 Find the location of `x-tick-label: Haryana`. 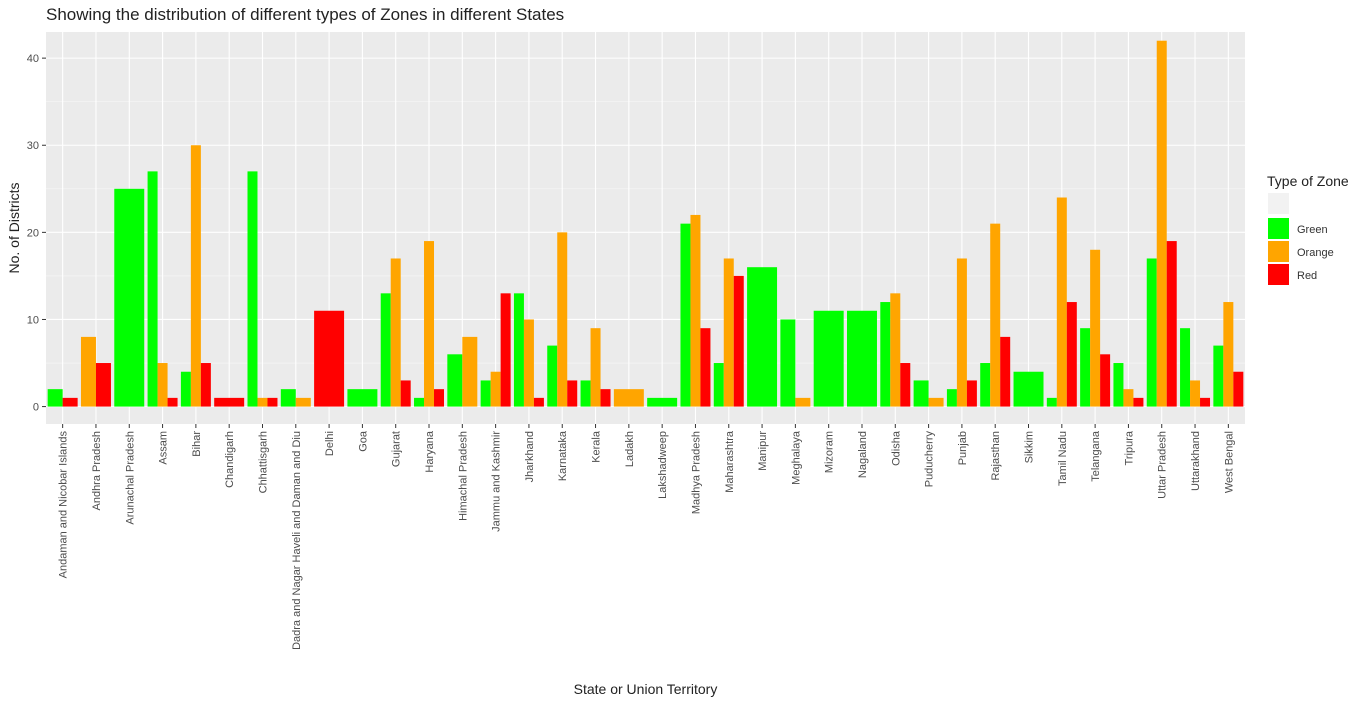

x-tick-label: Haryana is located at coordinates (430, 451).